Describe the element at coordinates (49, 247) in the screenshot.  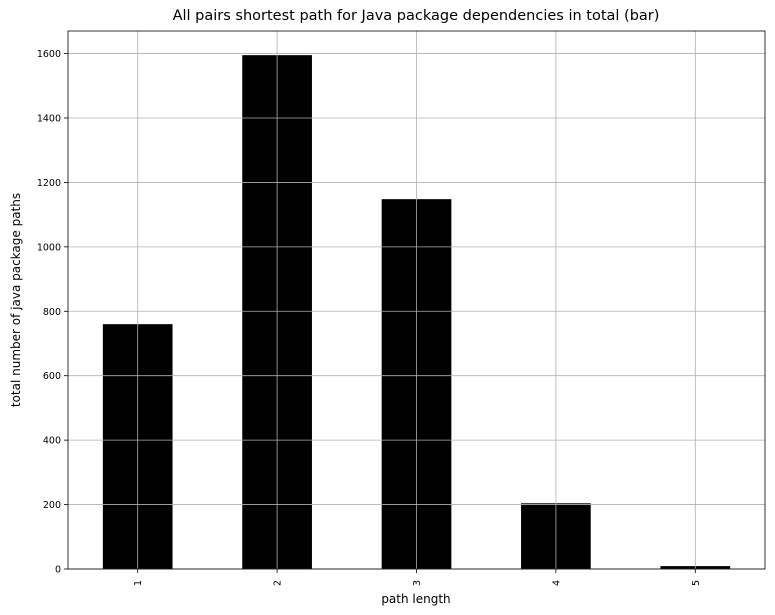
I see `y-tick-label: 1000` at that location.